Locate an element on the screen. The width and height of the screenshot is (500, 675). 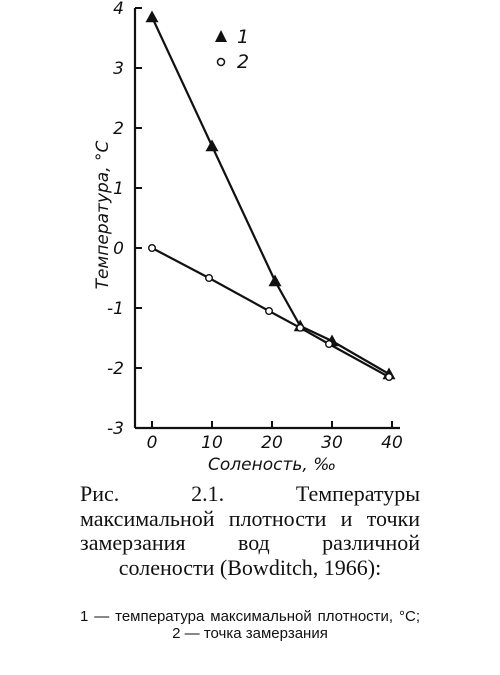
x-tick-label: 40 is located at coordinates (392, 443).